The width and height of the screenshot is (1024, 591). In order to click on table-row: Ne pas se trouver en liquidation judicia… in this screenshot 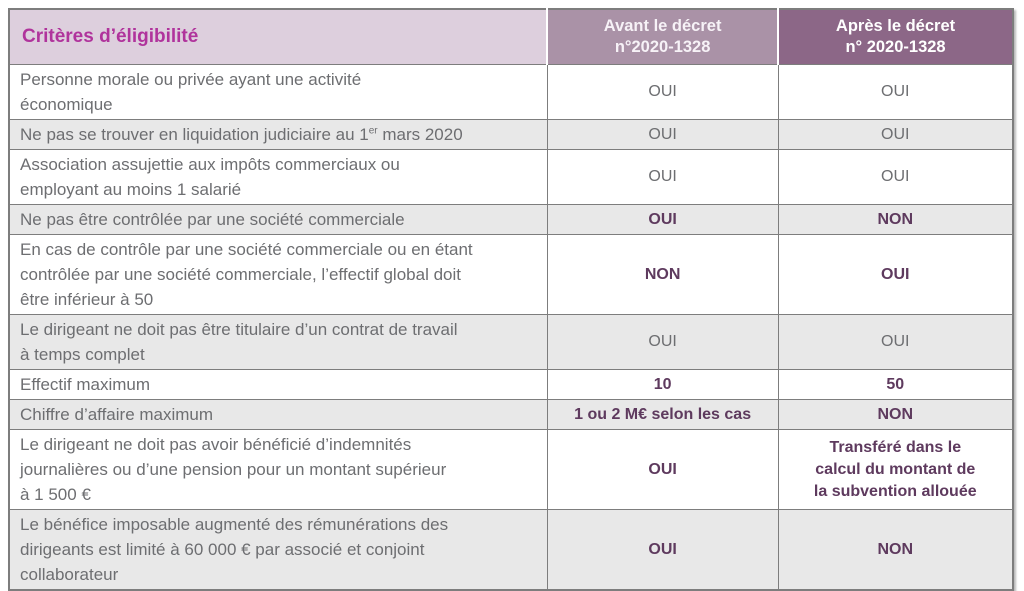, I will do `click(511, 134)`.